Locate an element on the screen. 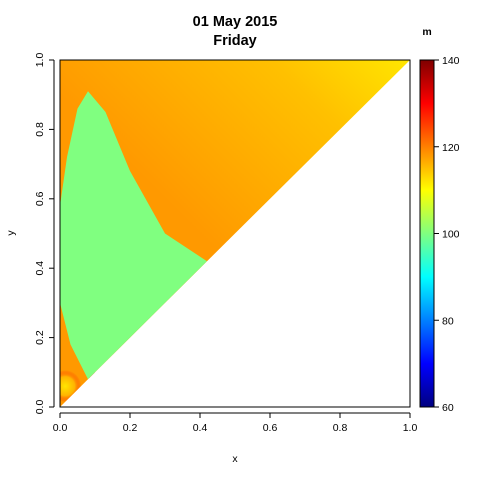 The image size is (480, 480). x-tick-label-2: 0.4 is located at coordinates (200, 428).